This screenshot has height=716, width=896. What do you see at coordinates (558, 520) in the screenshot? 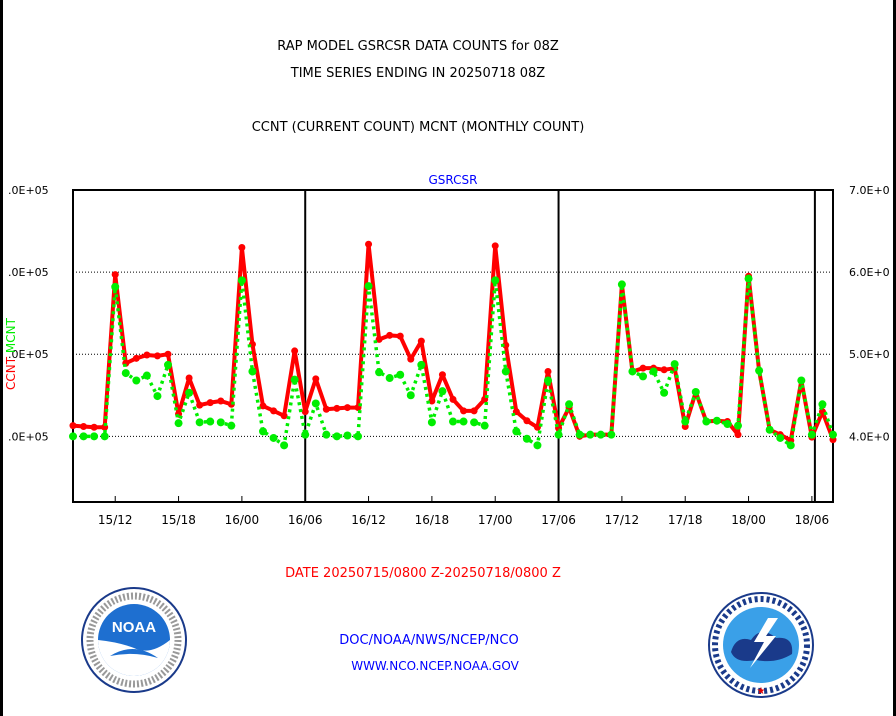
I see `x-tick-label: 17/06` at bounding box center [558, 520].